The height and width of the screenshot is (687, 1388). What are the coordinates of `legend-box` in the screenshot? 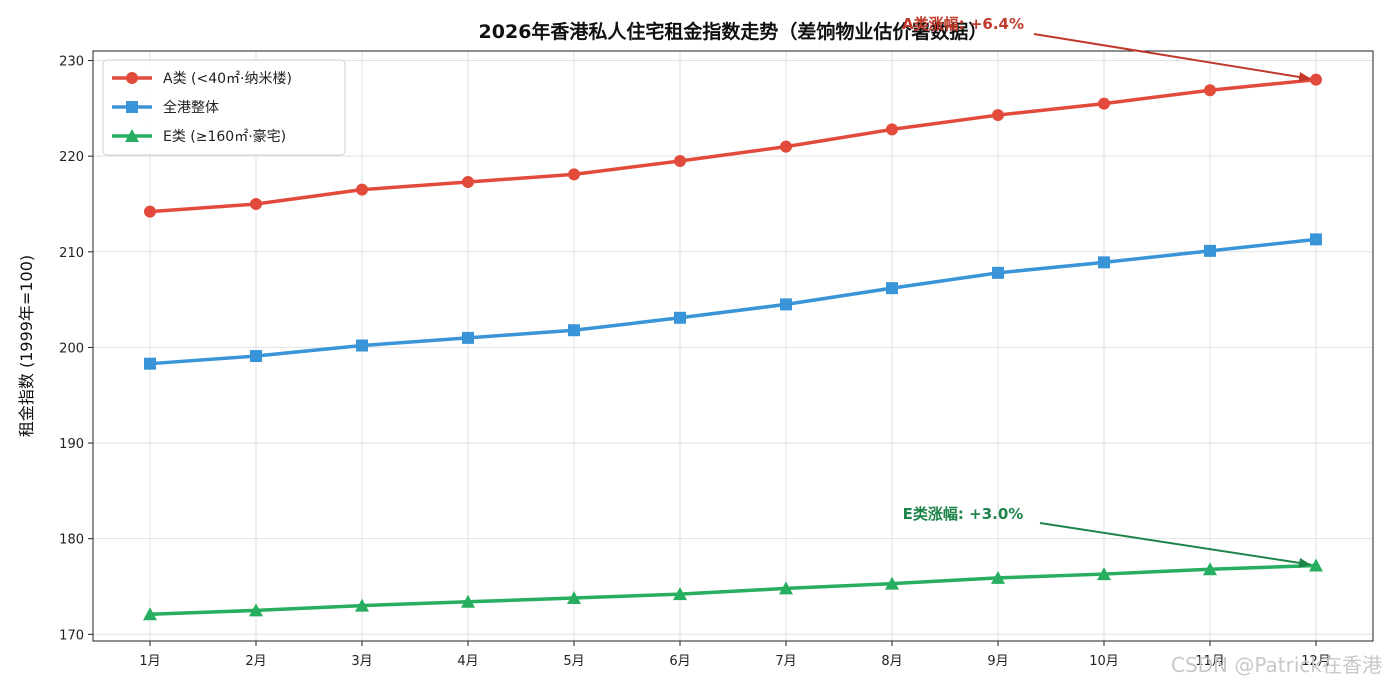 It's located at (224, 107).